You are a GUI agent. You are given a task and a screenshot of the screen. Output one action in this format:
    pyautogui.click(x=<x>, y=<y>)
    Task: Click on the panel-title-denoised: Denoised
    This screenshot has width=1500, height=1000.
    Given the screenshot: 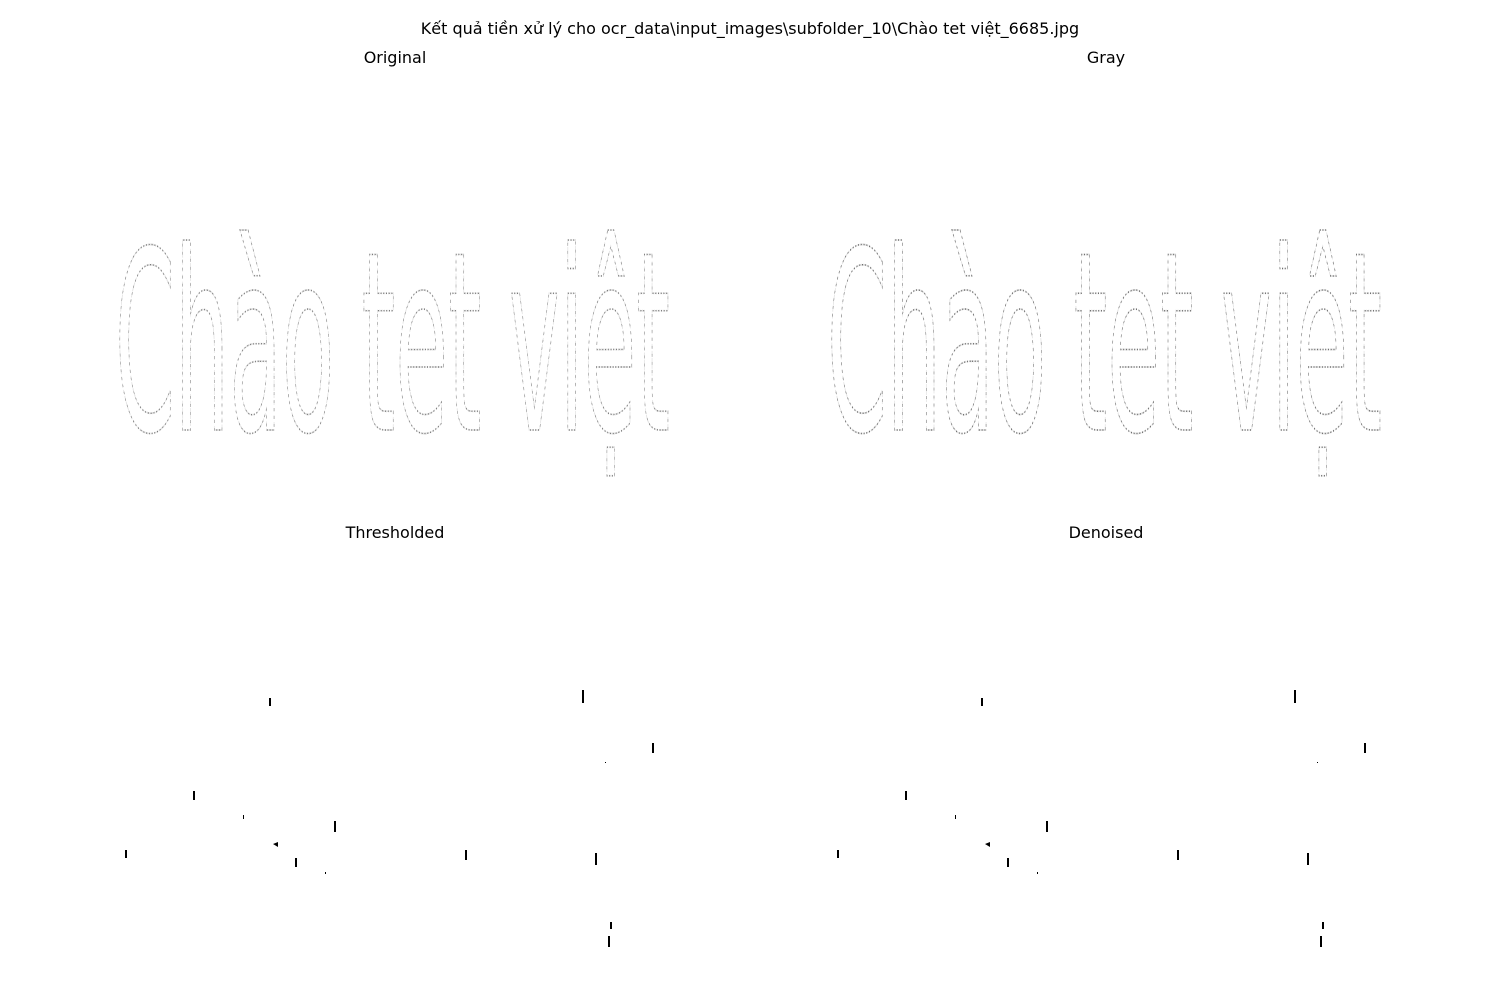 What is the action you would take?
    pyautogui.click(x=1106, y=532)
    